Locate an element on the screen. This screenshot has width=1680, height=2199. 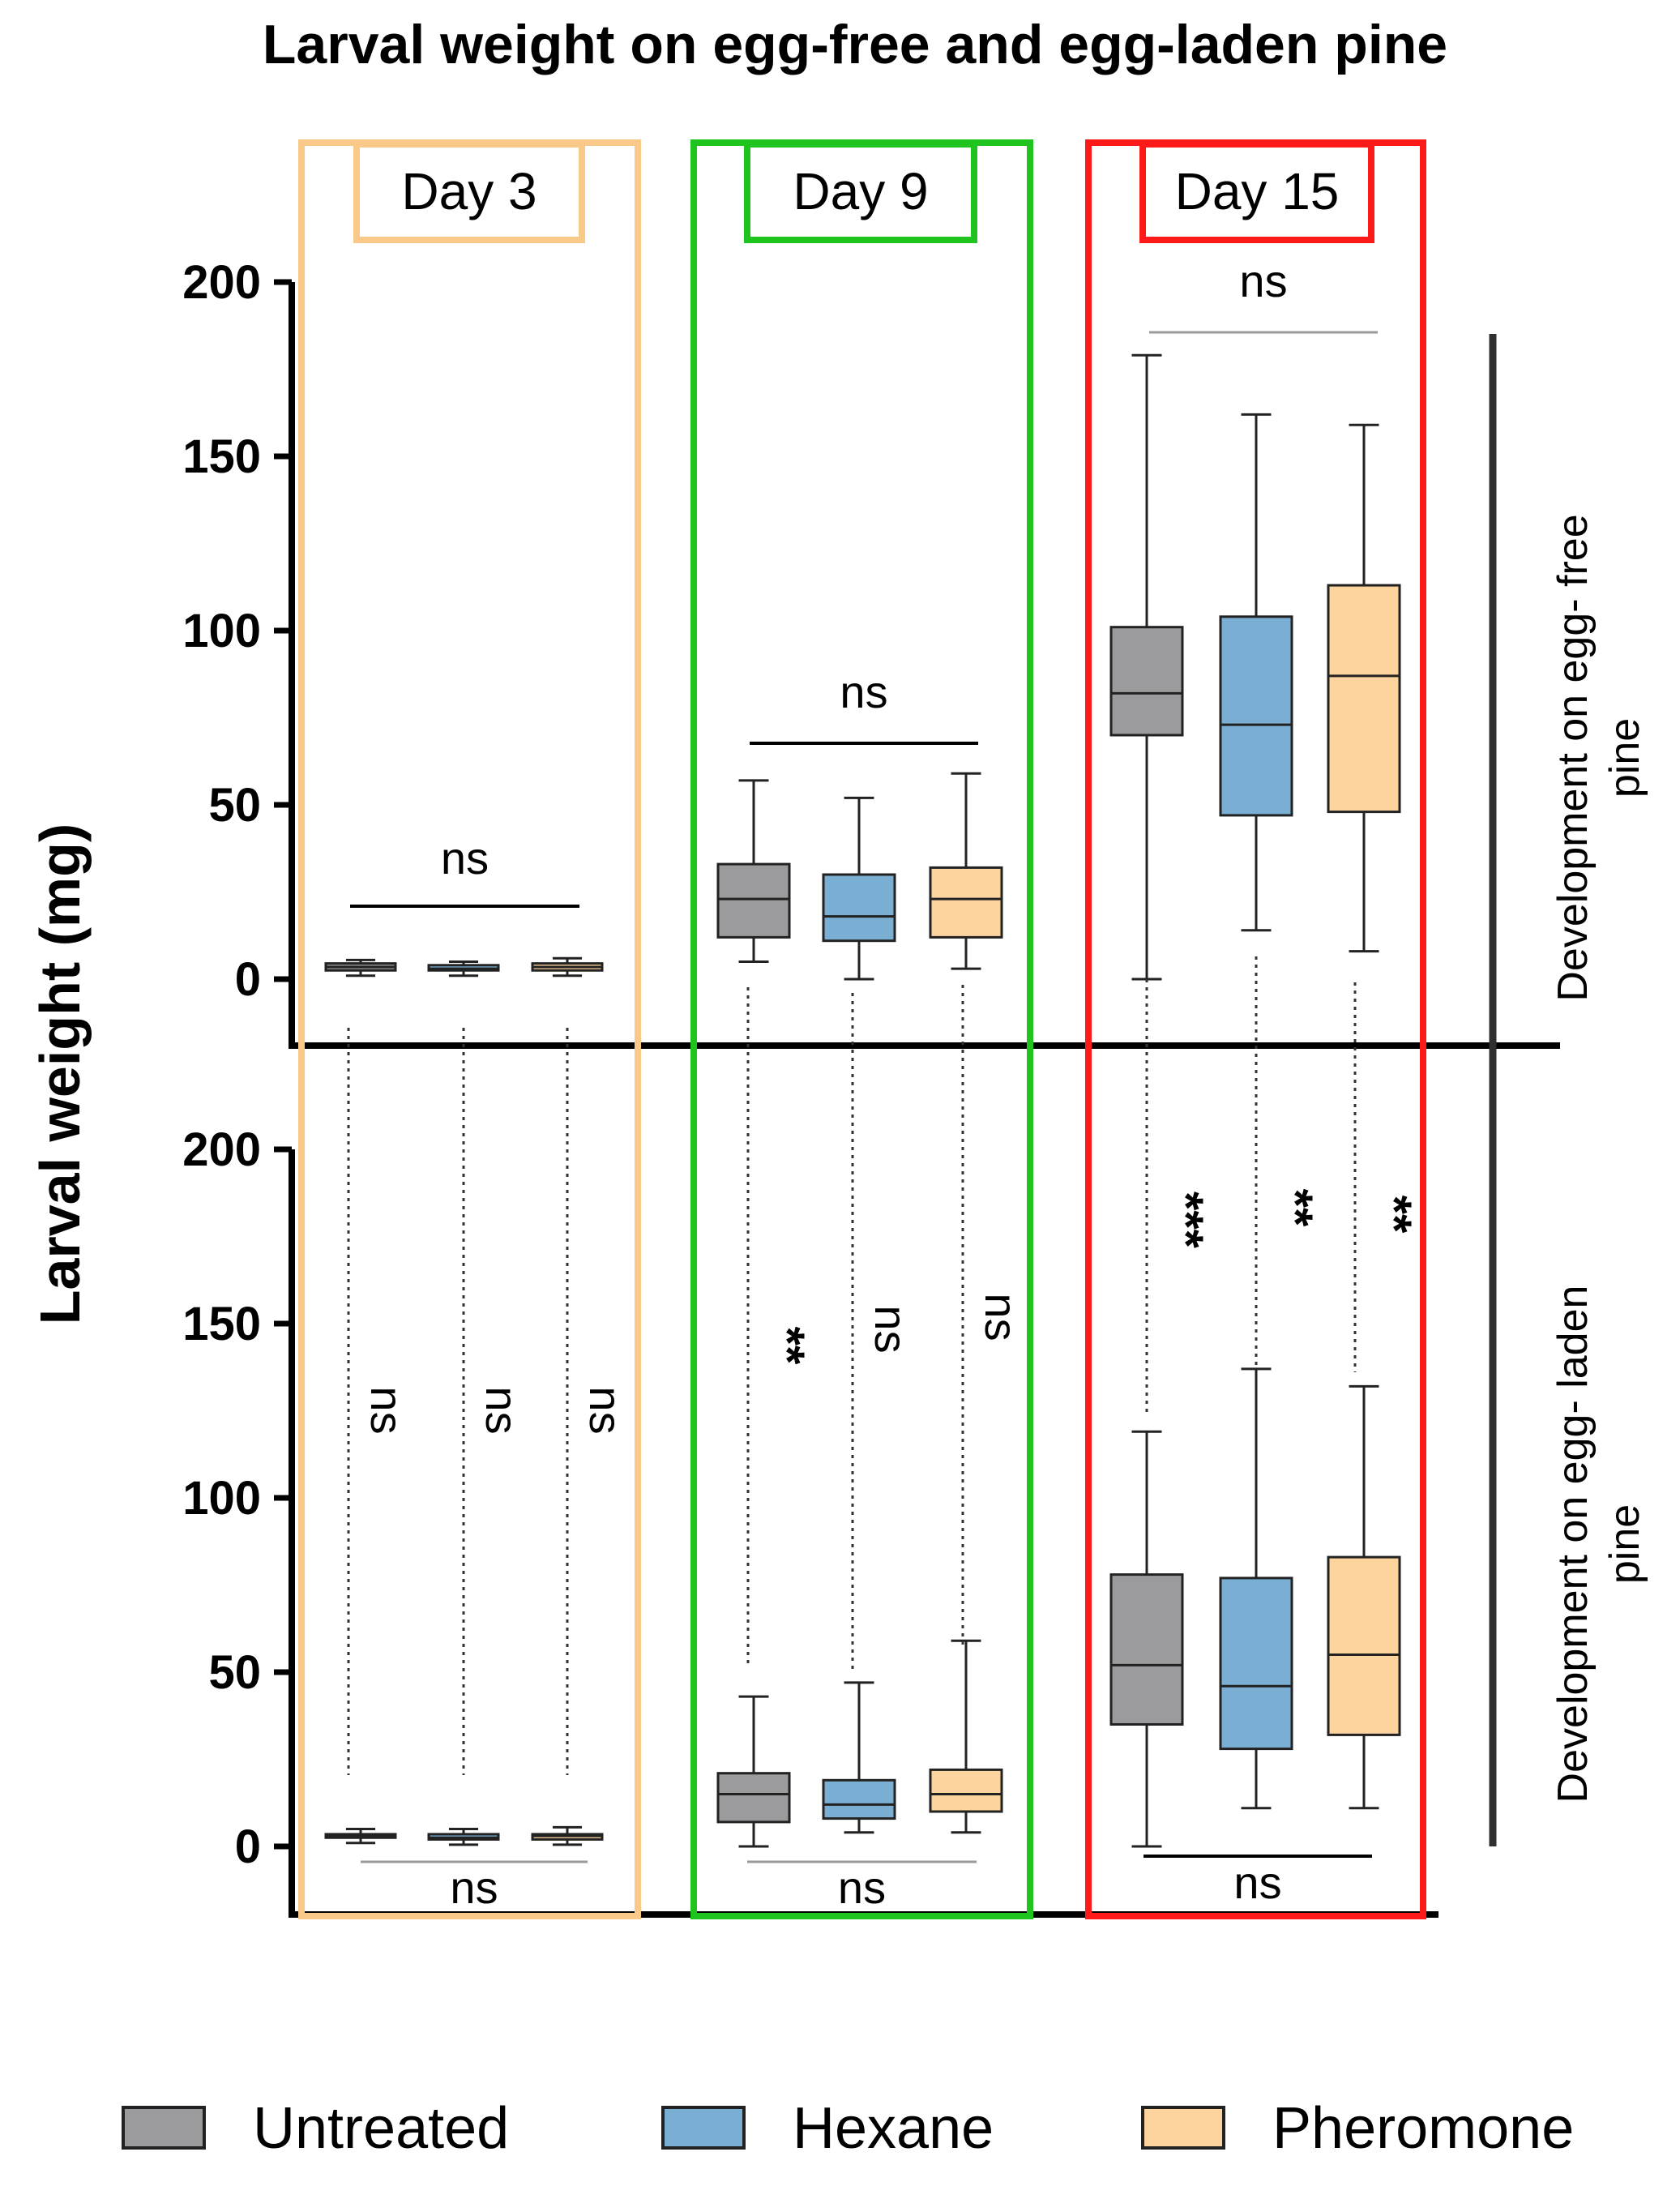
side-label-top-line2: pine is located at coordinates (1624, 758).